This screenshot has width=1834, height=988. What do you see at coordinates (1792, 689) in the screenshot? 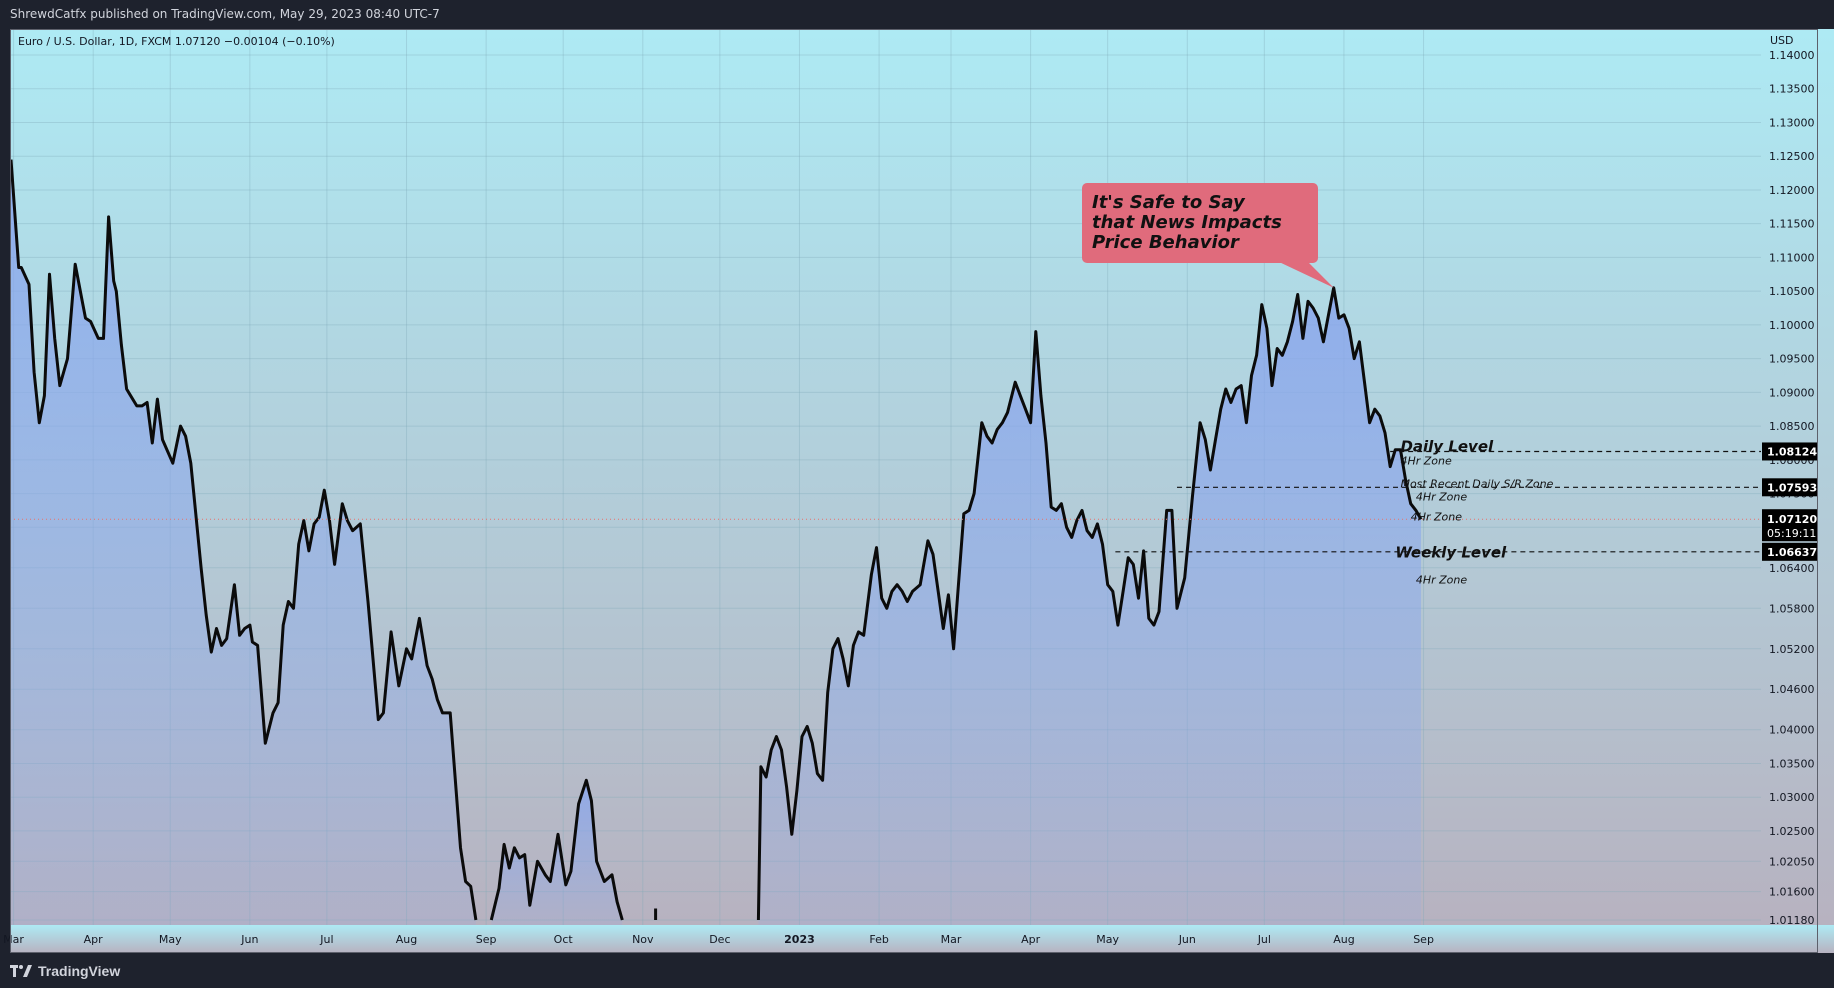
I see `y-tick-label: 1.04600` at bounding box center [1792, 689].